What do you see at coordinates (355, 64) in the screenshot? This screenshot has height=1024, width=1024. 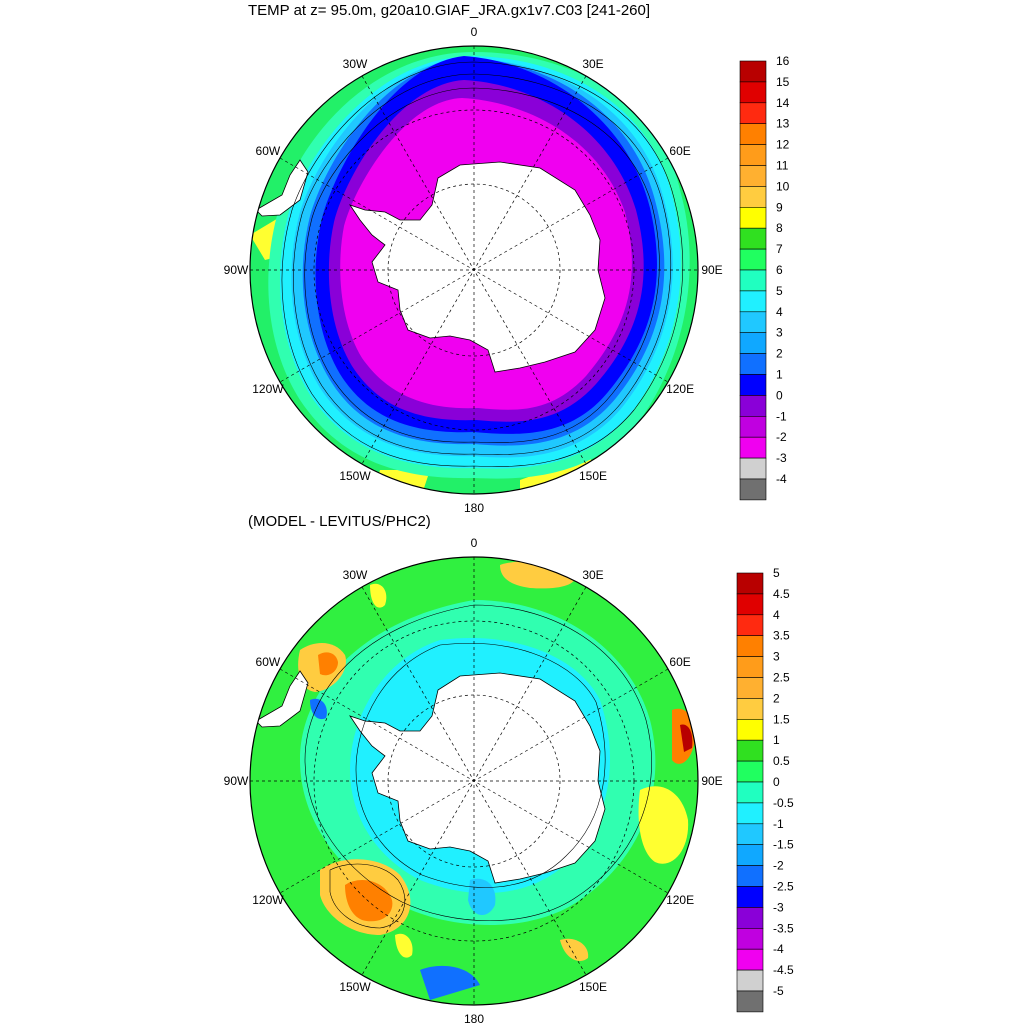 I see `top-longitude-label: 30W` at bounding box center [355, 64].